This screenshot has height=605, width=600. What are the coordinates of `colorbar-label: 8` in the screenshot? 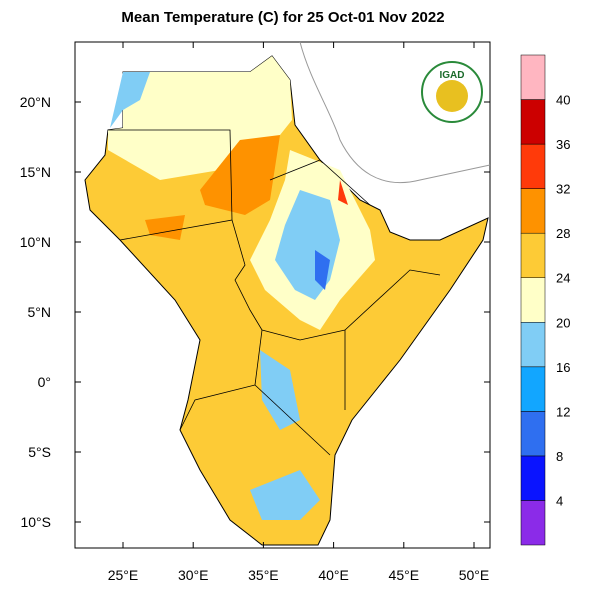 It's located at (559, 456).